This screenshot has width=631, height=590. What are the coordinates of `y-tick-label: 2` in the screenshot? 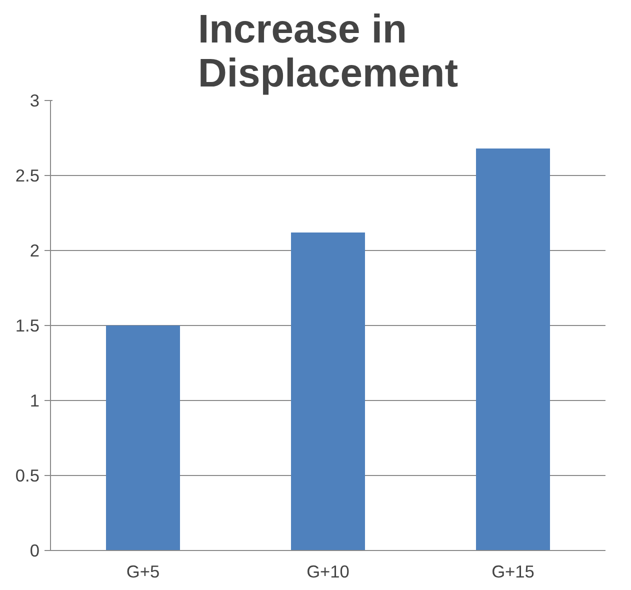 It's located at (35, 250).